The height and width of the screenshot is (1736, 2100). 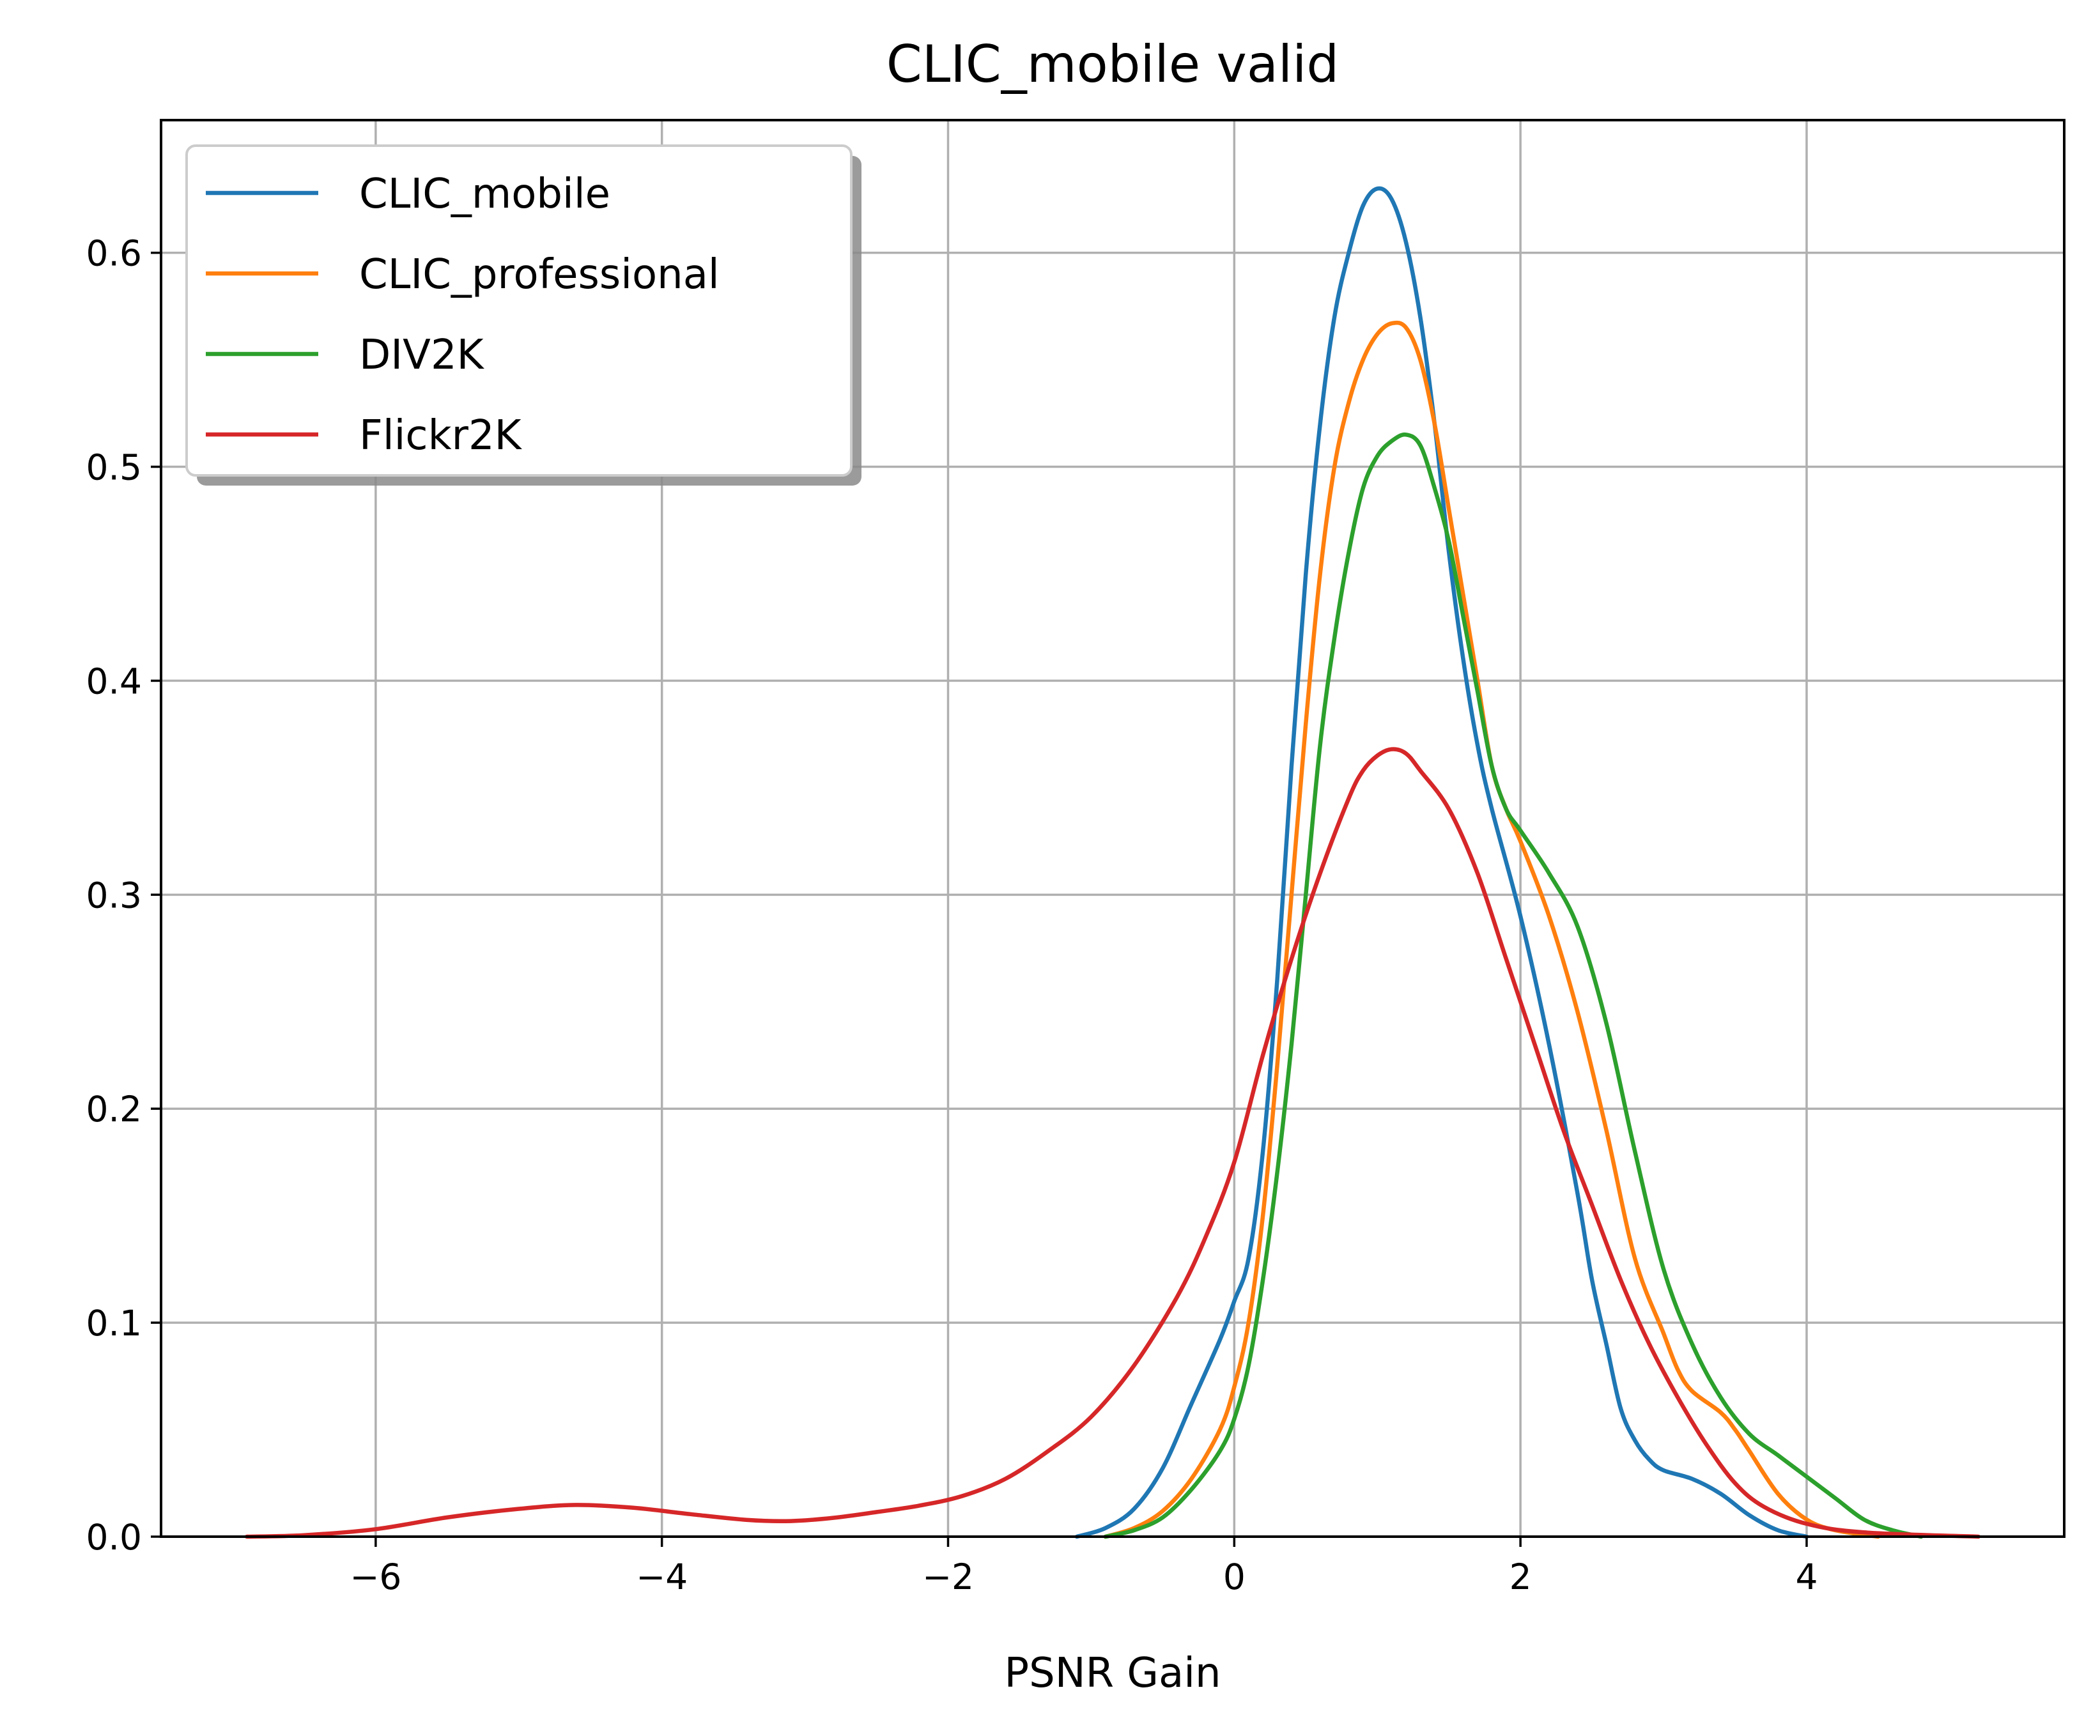 I want to click on x-tick-label: 0, so click(x=1235, y=1576).